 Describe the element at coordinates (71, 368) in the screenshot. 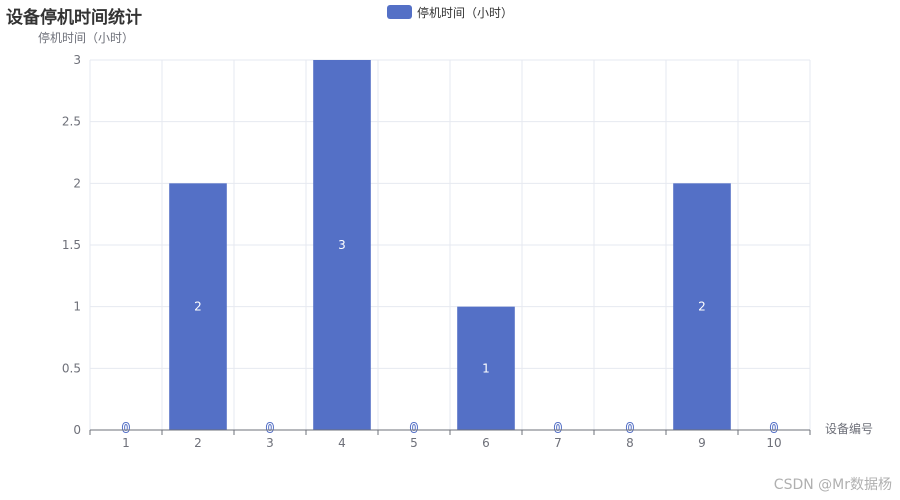

I see `y-tick-label: 0.5` at that location.